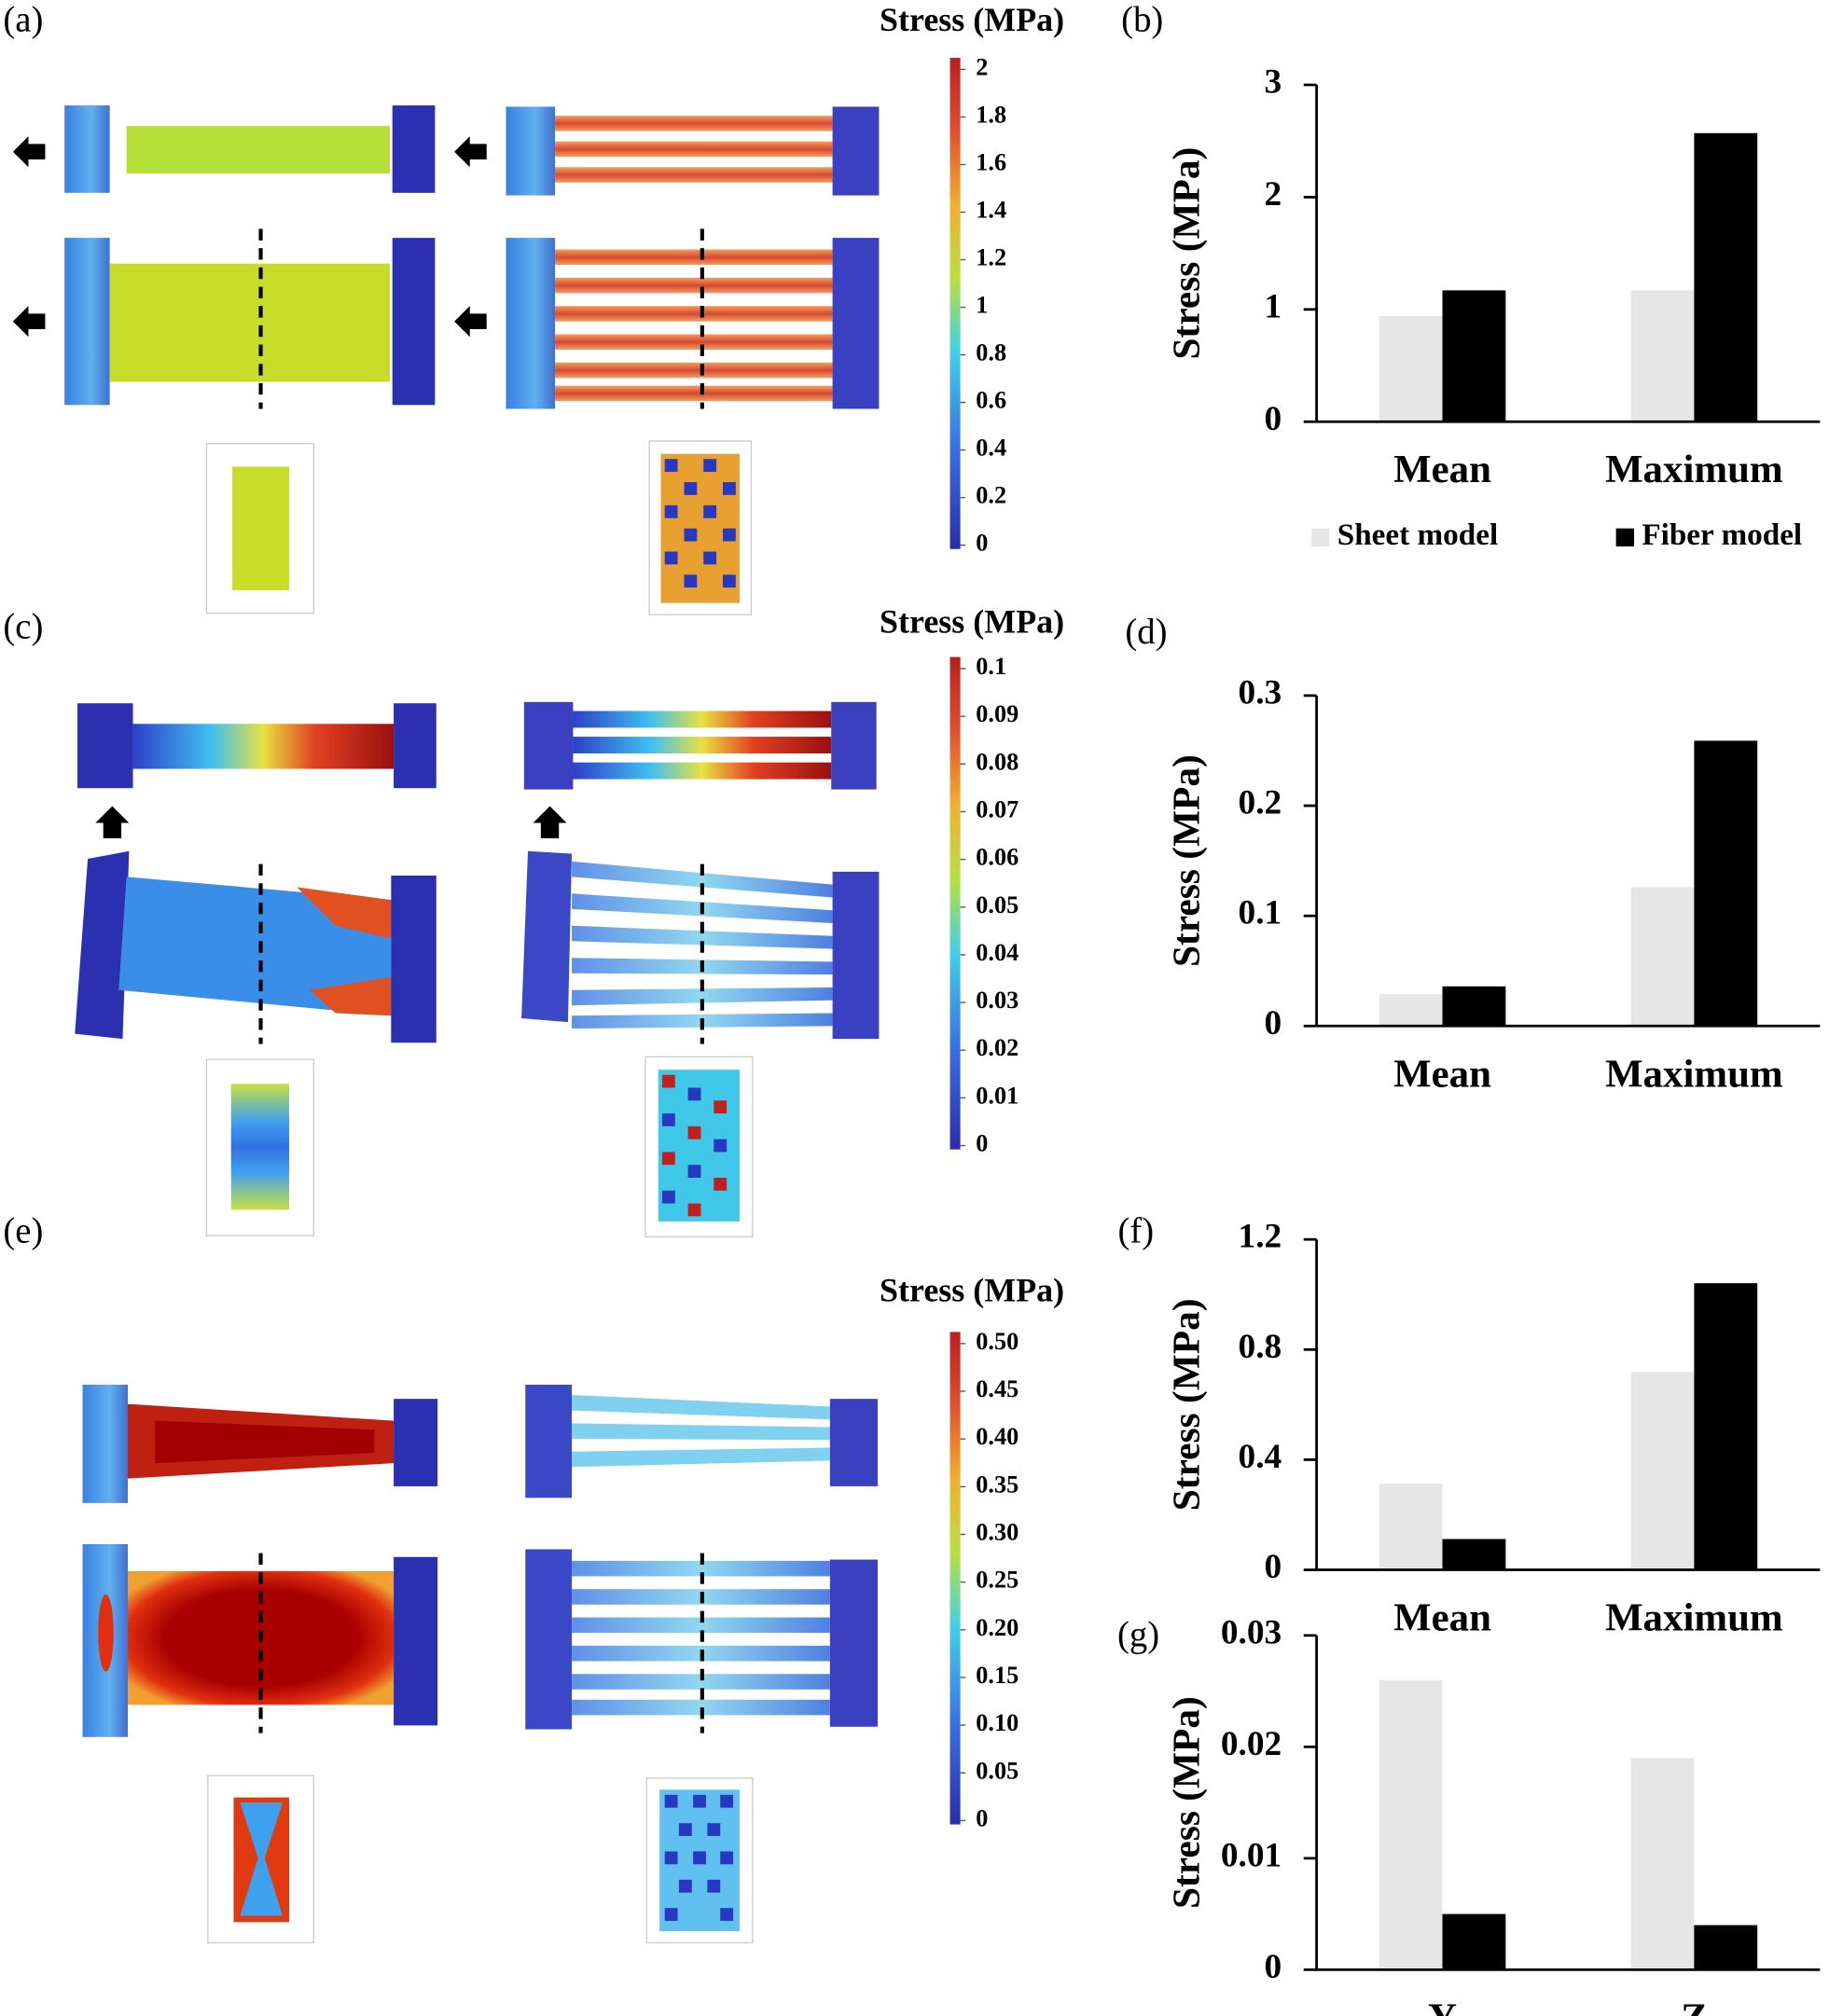 The image size is (1829, 2016). Describe the element at coordinates (1273, 306) in the screenshot. I see `y-tick-label: 1` at that location.